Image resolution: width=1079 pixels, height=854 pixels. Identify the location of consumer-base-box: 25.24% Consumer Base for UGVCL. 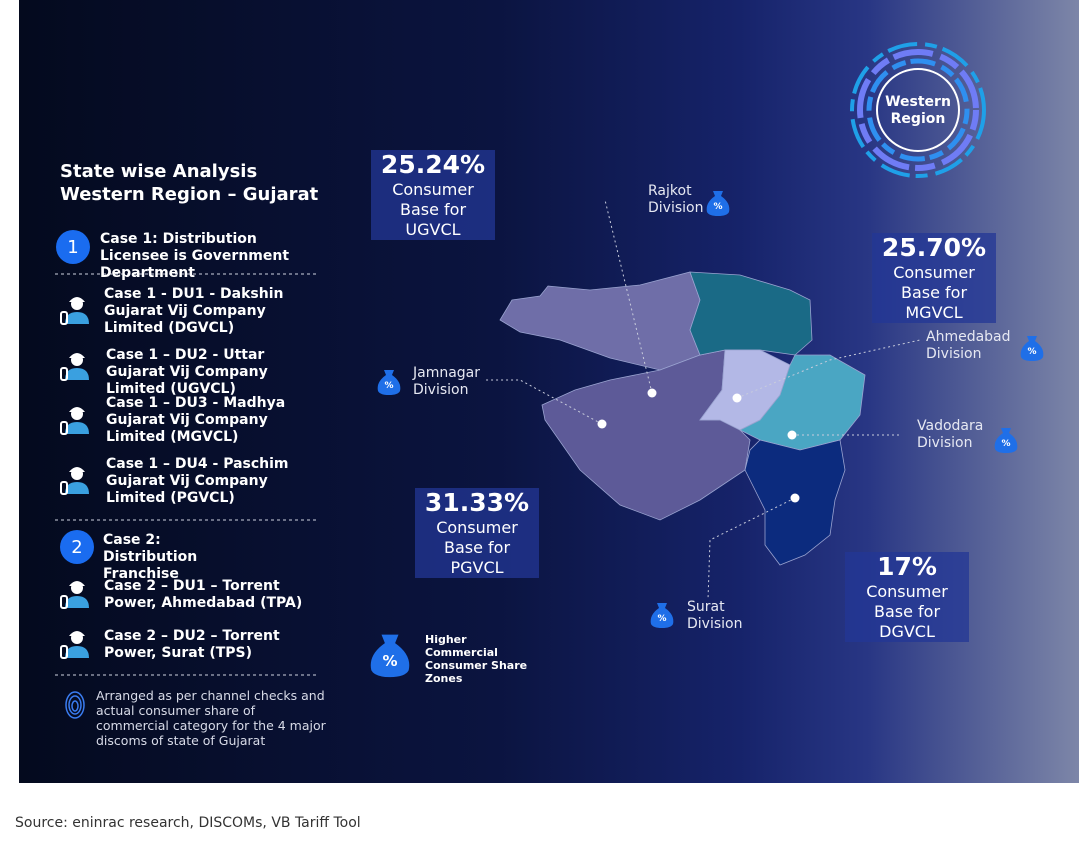
(433, 195).